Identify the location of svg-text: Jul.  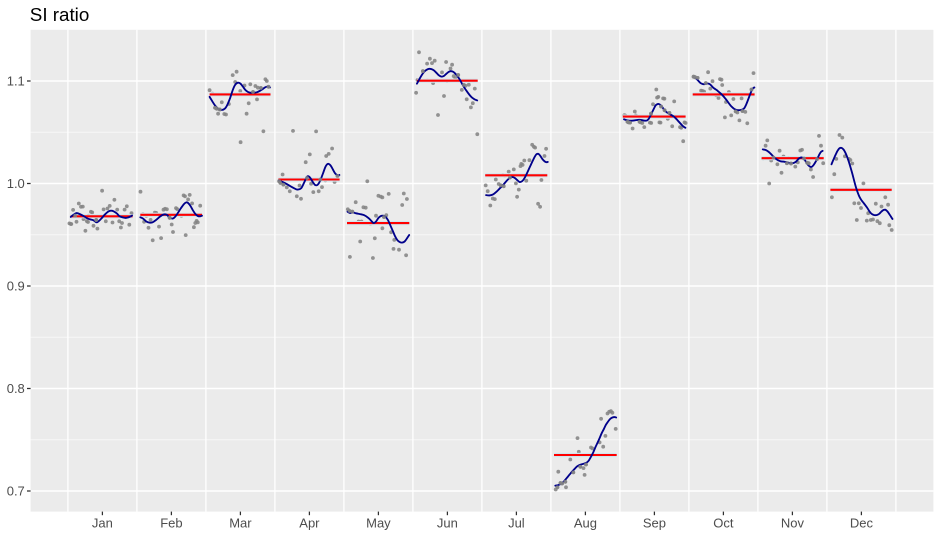
(516, 523).